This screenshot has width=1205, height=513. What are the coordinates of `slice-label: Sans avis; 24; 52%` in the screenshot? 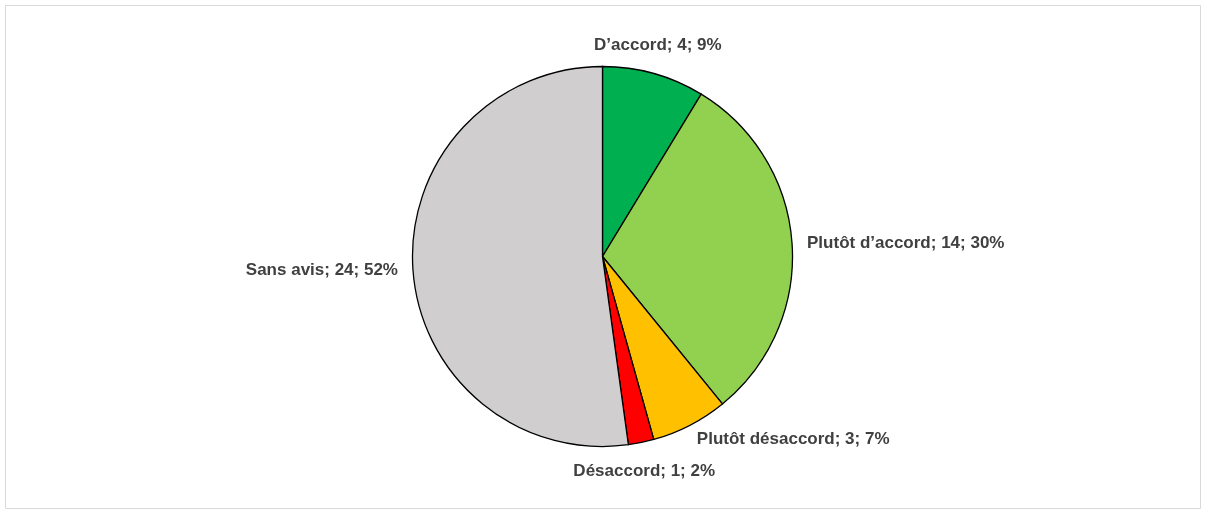 It's located at (321, 270).